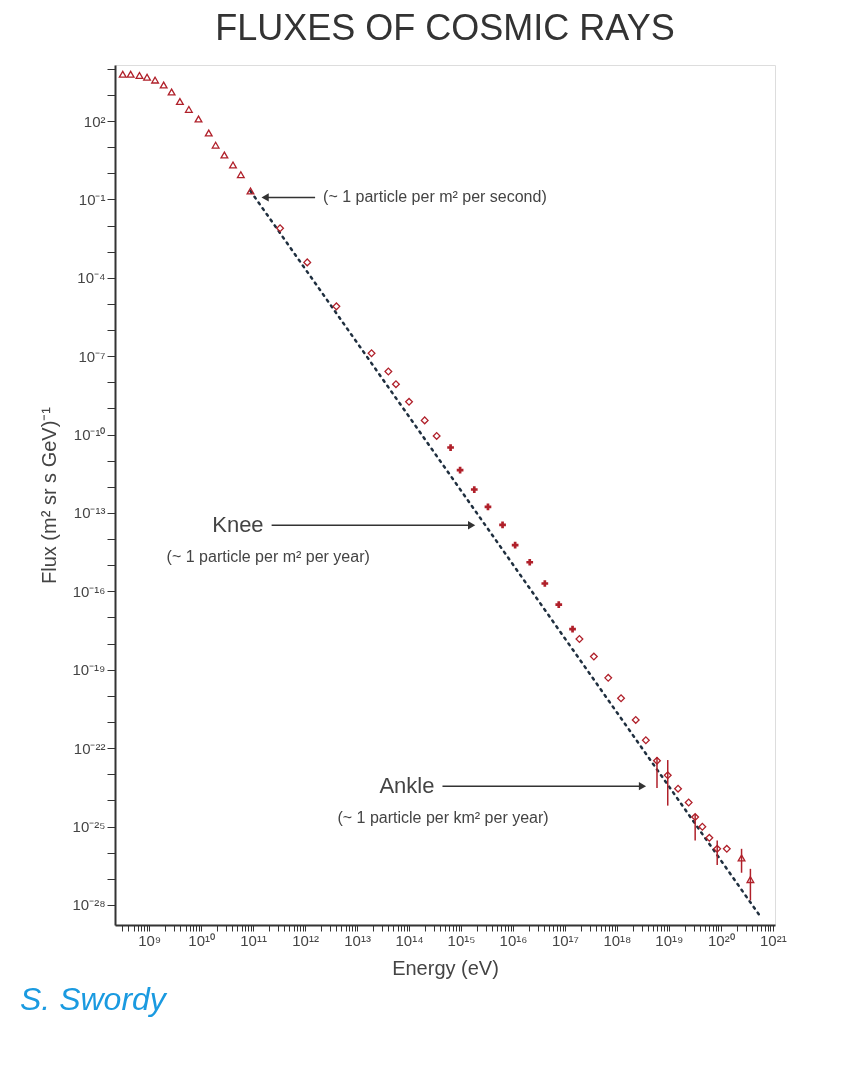 The width and height of the screenshot is (842, 1072). Describe the element at coordinates (253, 940) in the screenshot. I see `x-tick-label: 10¹¹` at that location.